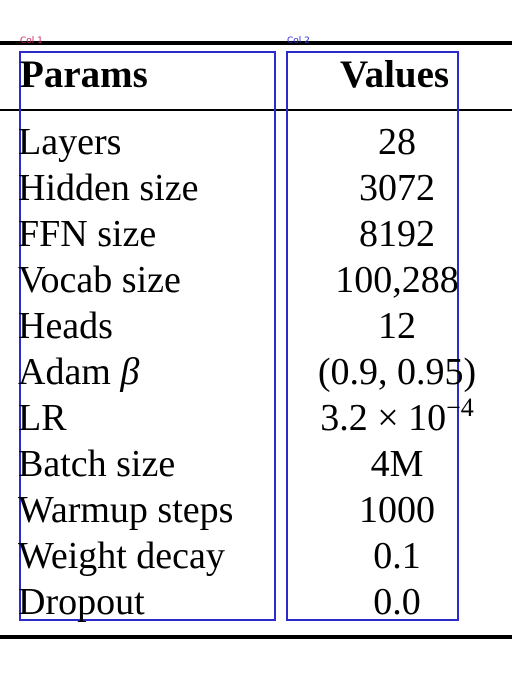  Describe the element at coordinates (460, 407) in the screenshot. I see `value-exponent: −4` at that location.